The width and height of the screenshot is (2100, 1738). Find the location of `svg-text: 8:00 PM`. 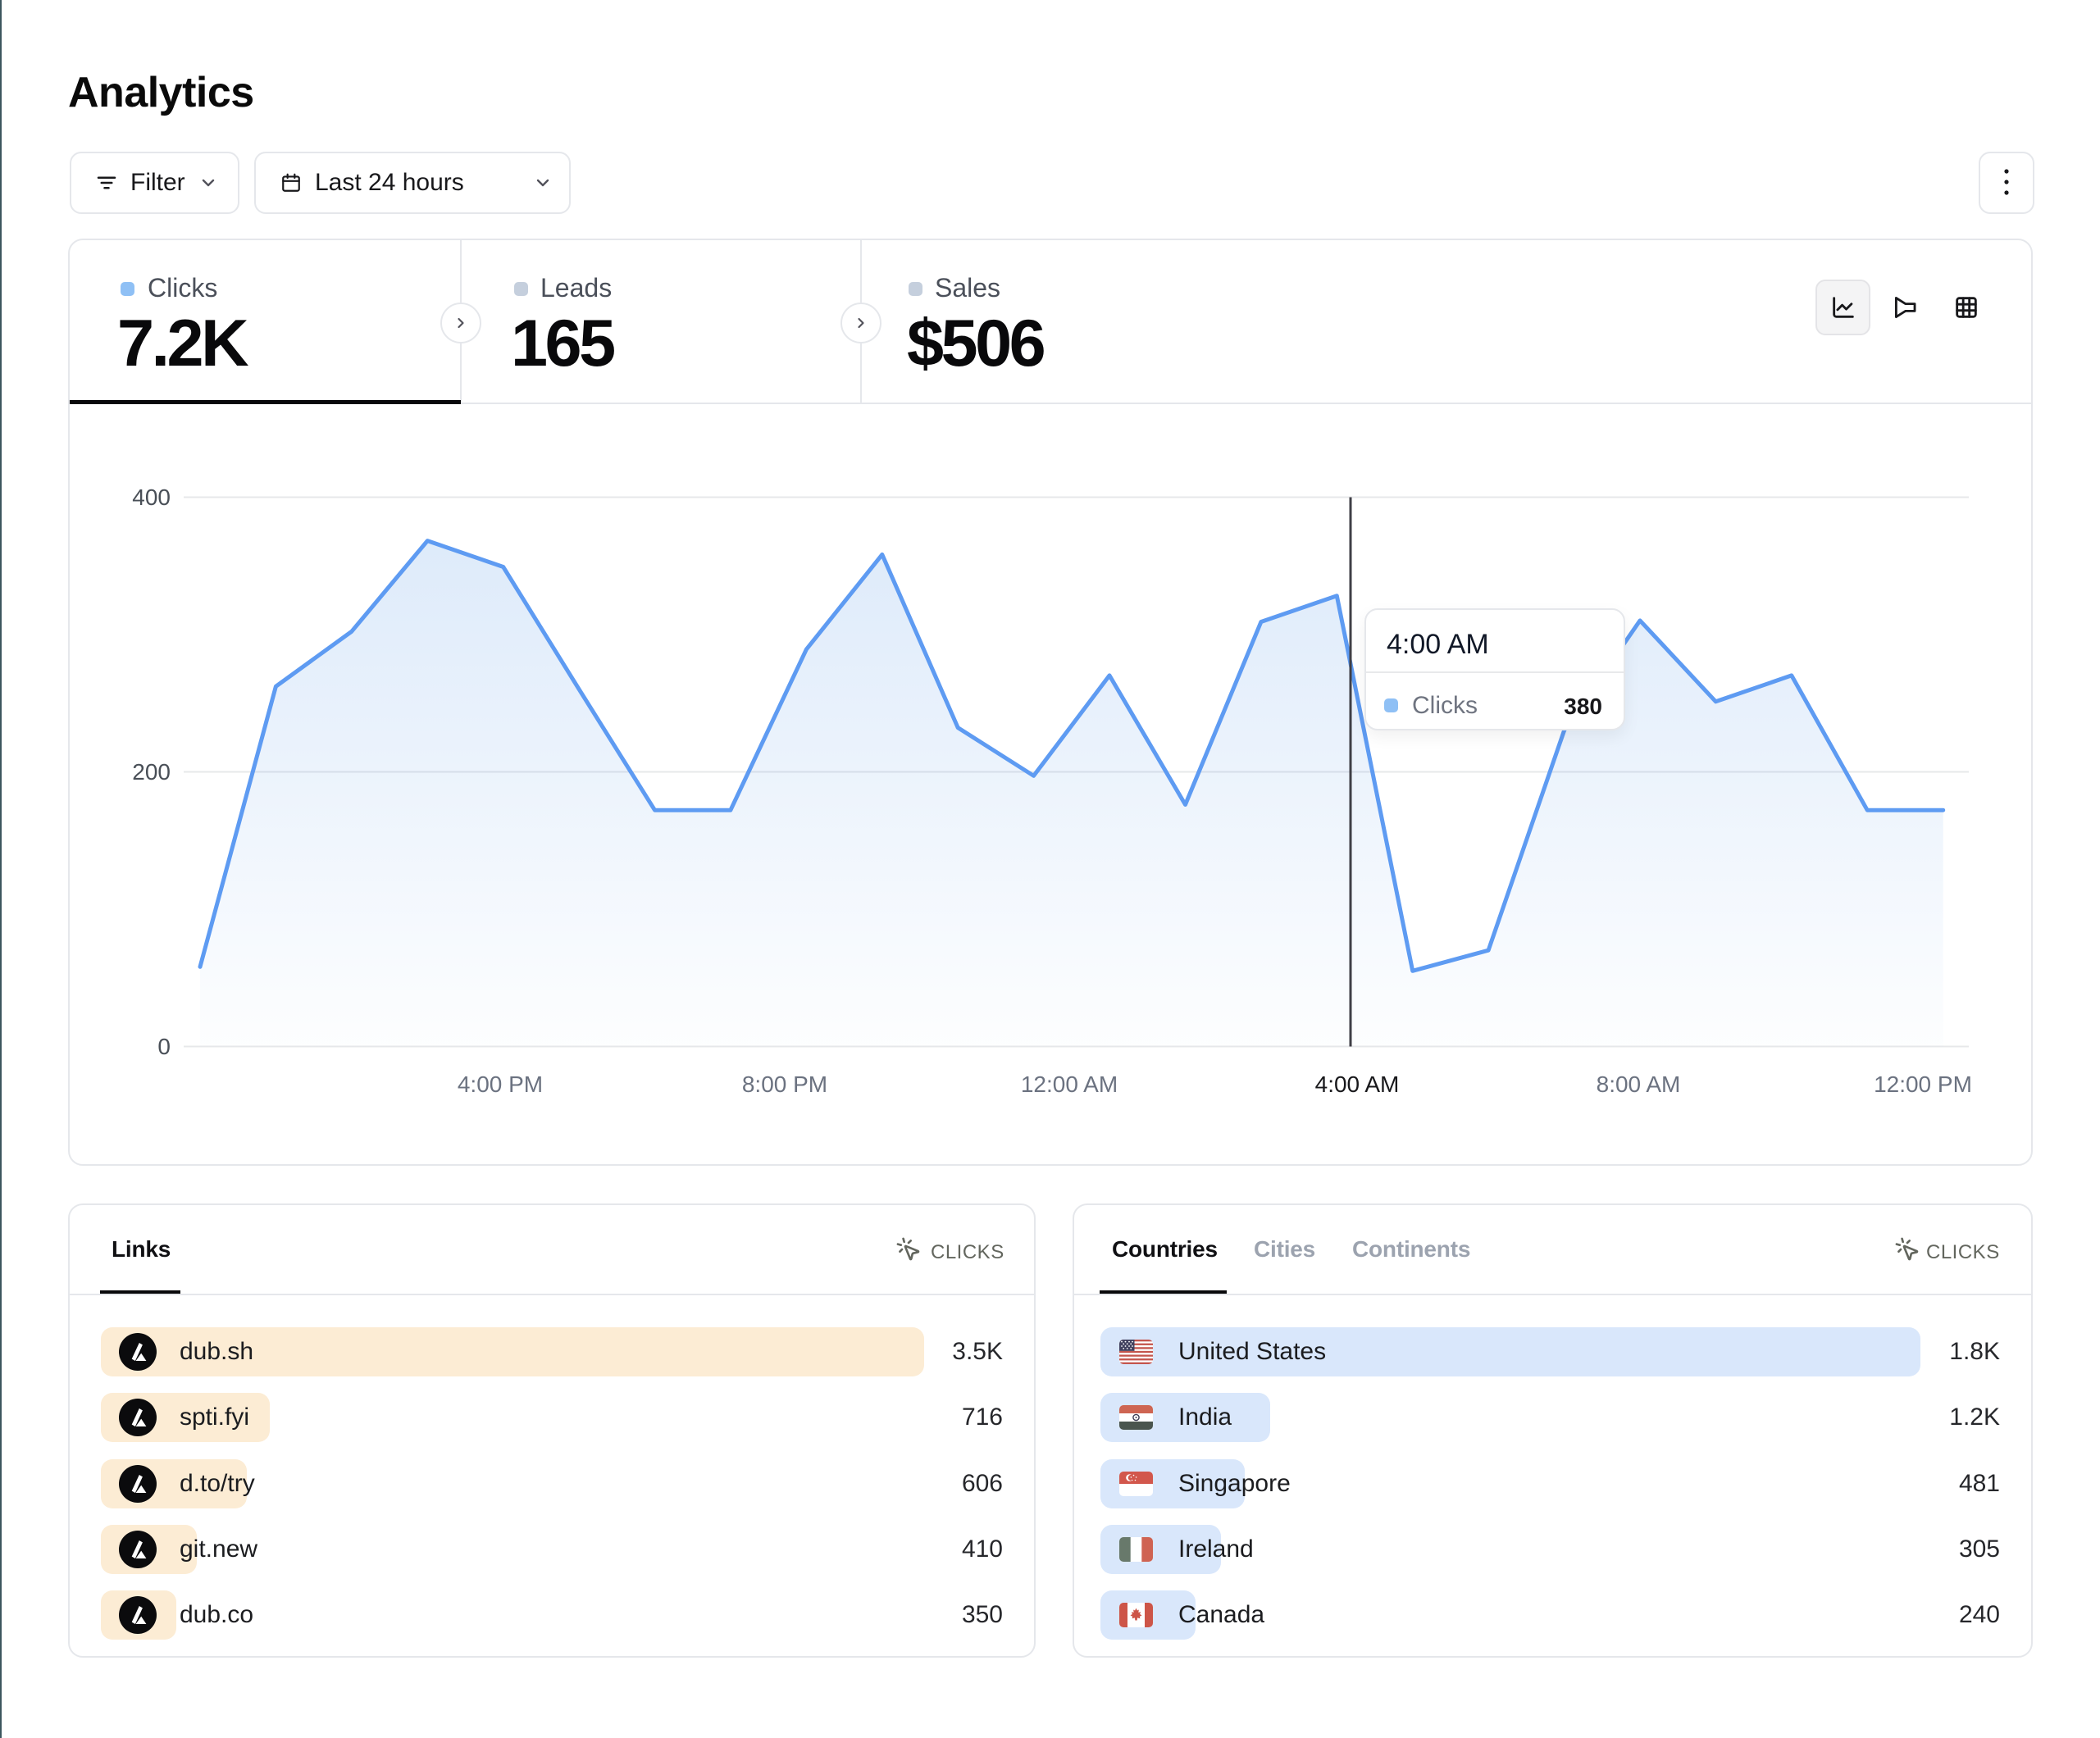

svg-text: 8:00 PM is located at coordinates (784, 1084).